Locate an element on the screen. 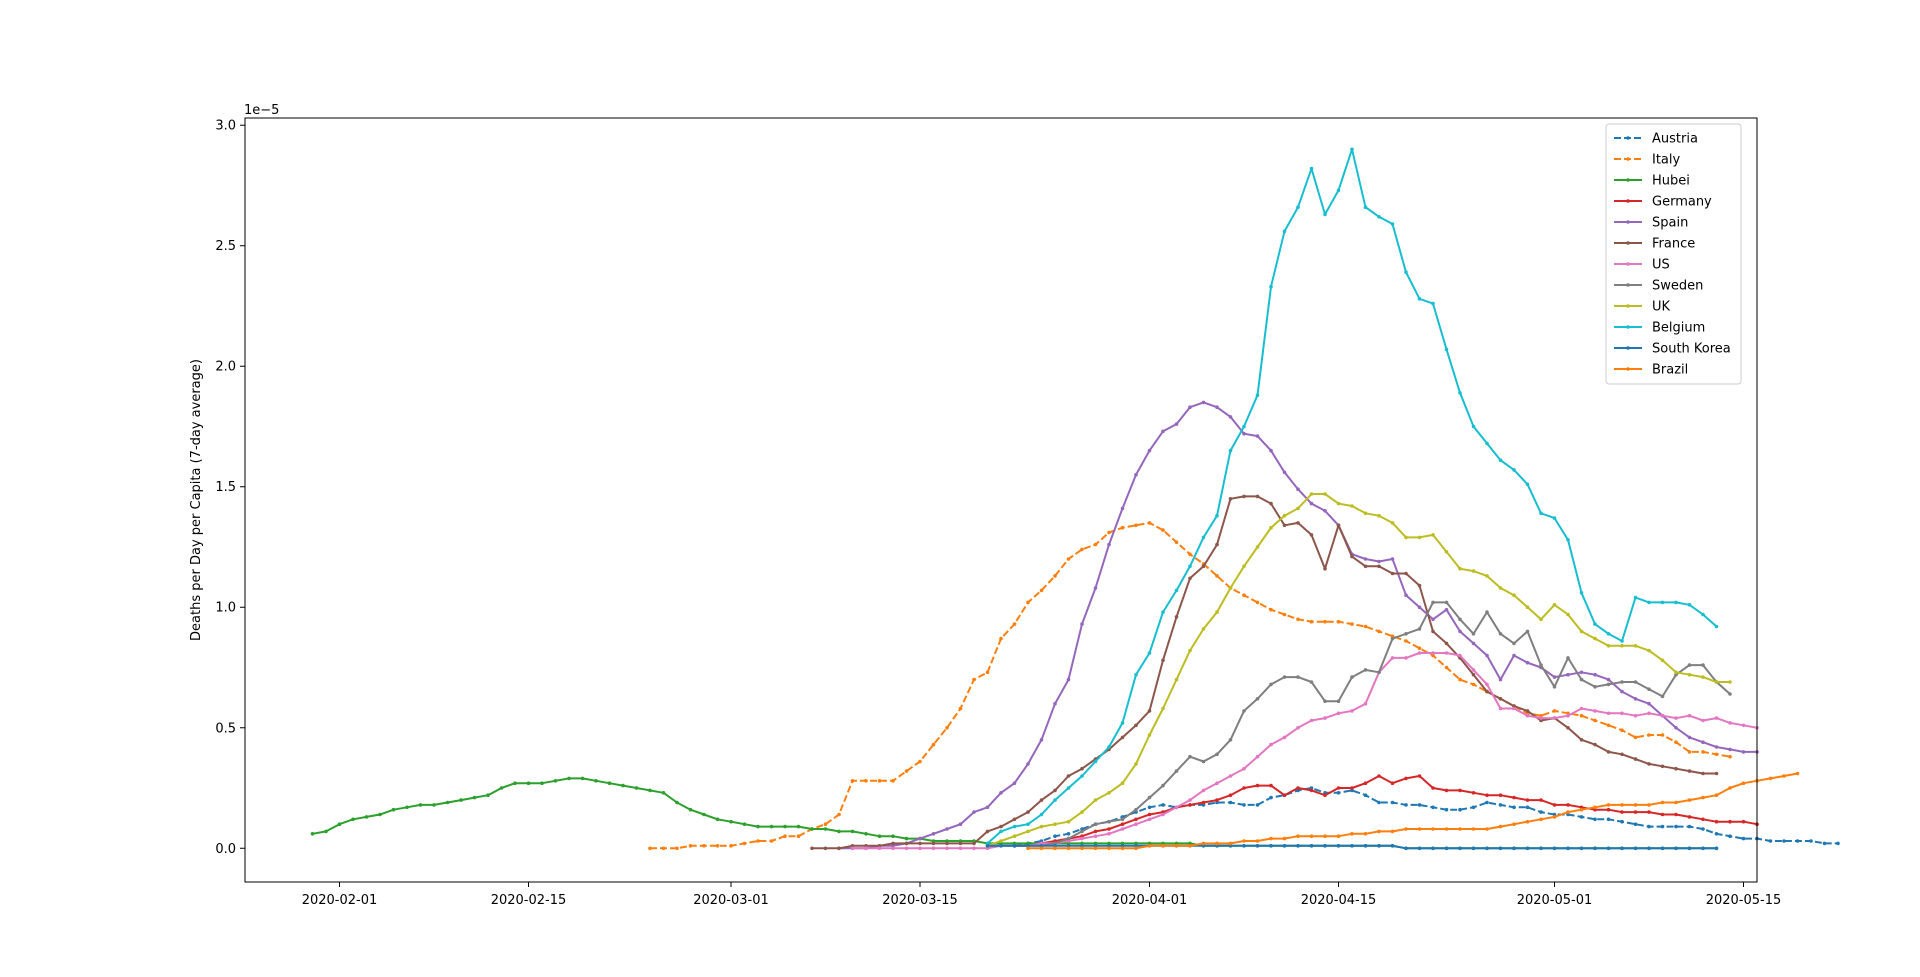 The image size is (1920, 977). series-uk is located at coordinates (1358, 670).